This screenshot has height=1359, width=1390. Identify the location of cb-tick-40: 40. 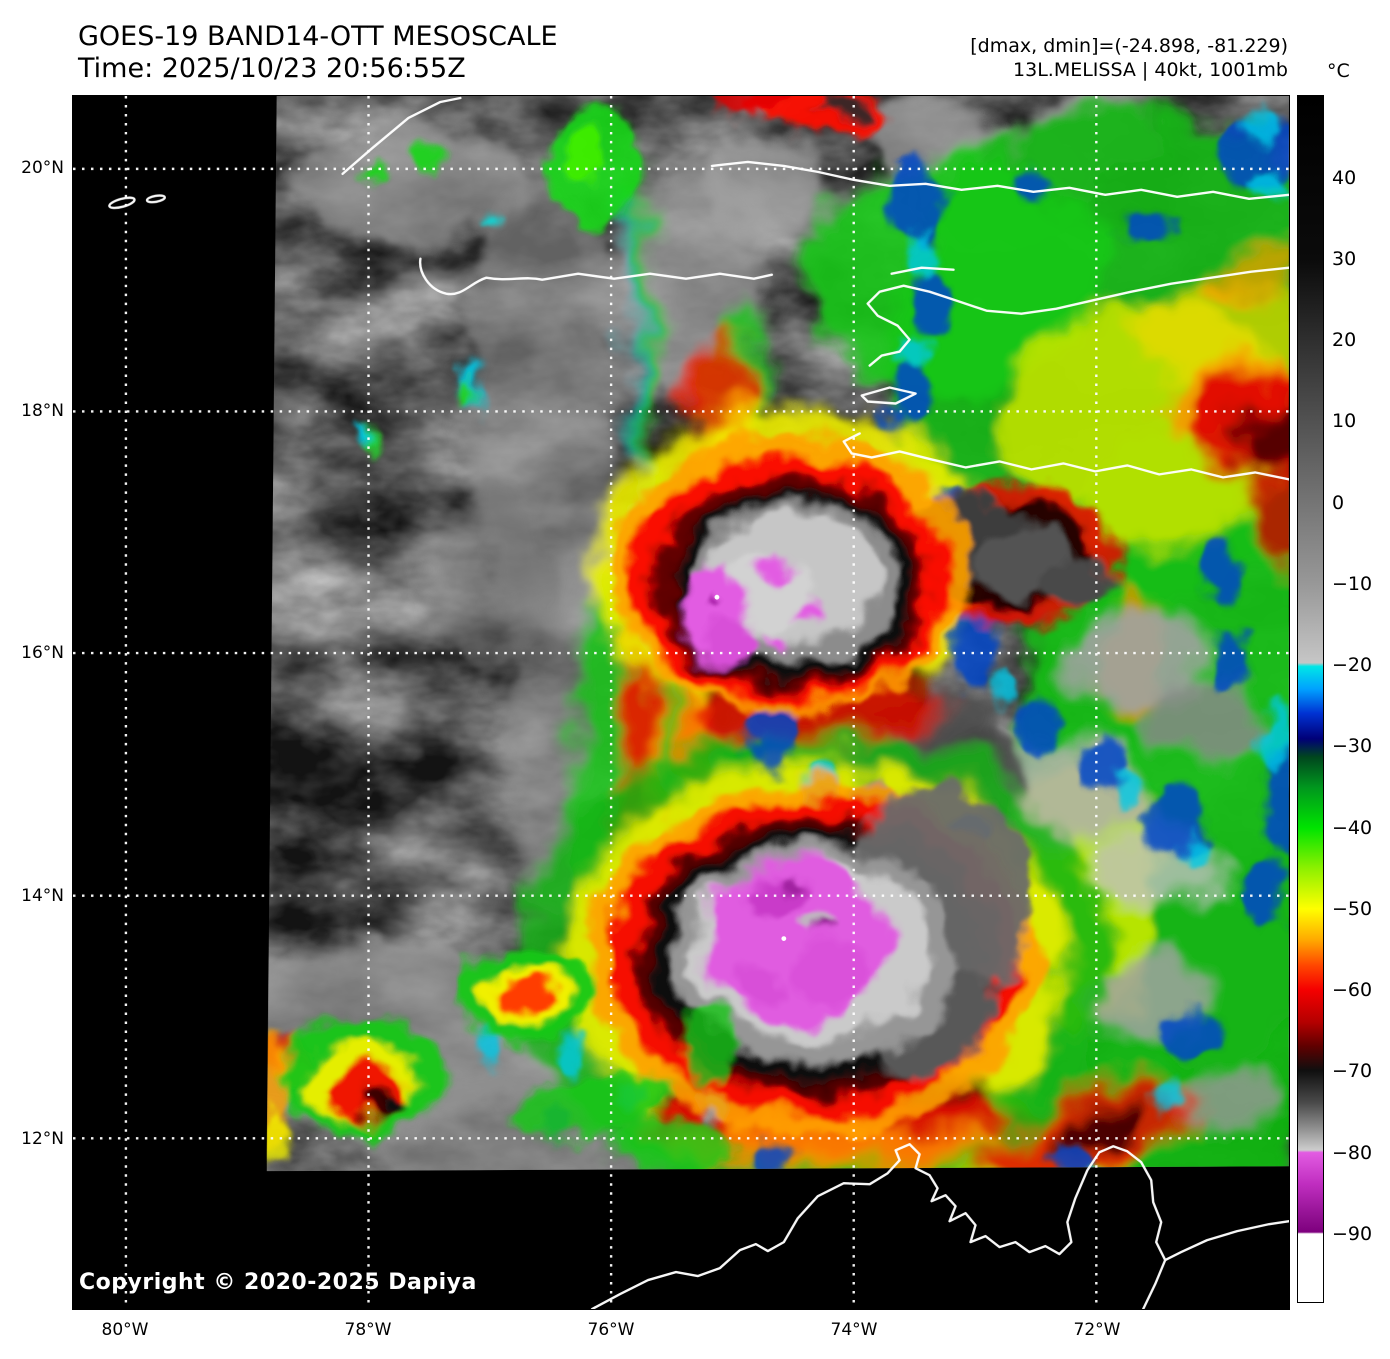
(1344, 178).